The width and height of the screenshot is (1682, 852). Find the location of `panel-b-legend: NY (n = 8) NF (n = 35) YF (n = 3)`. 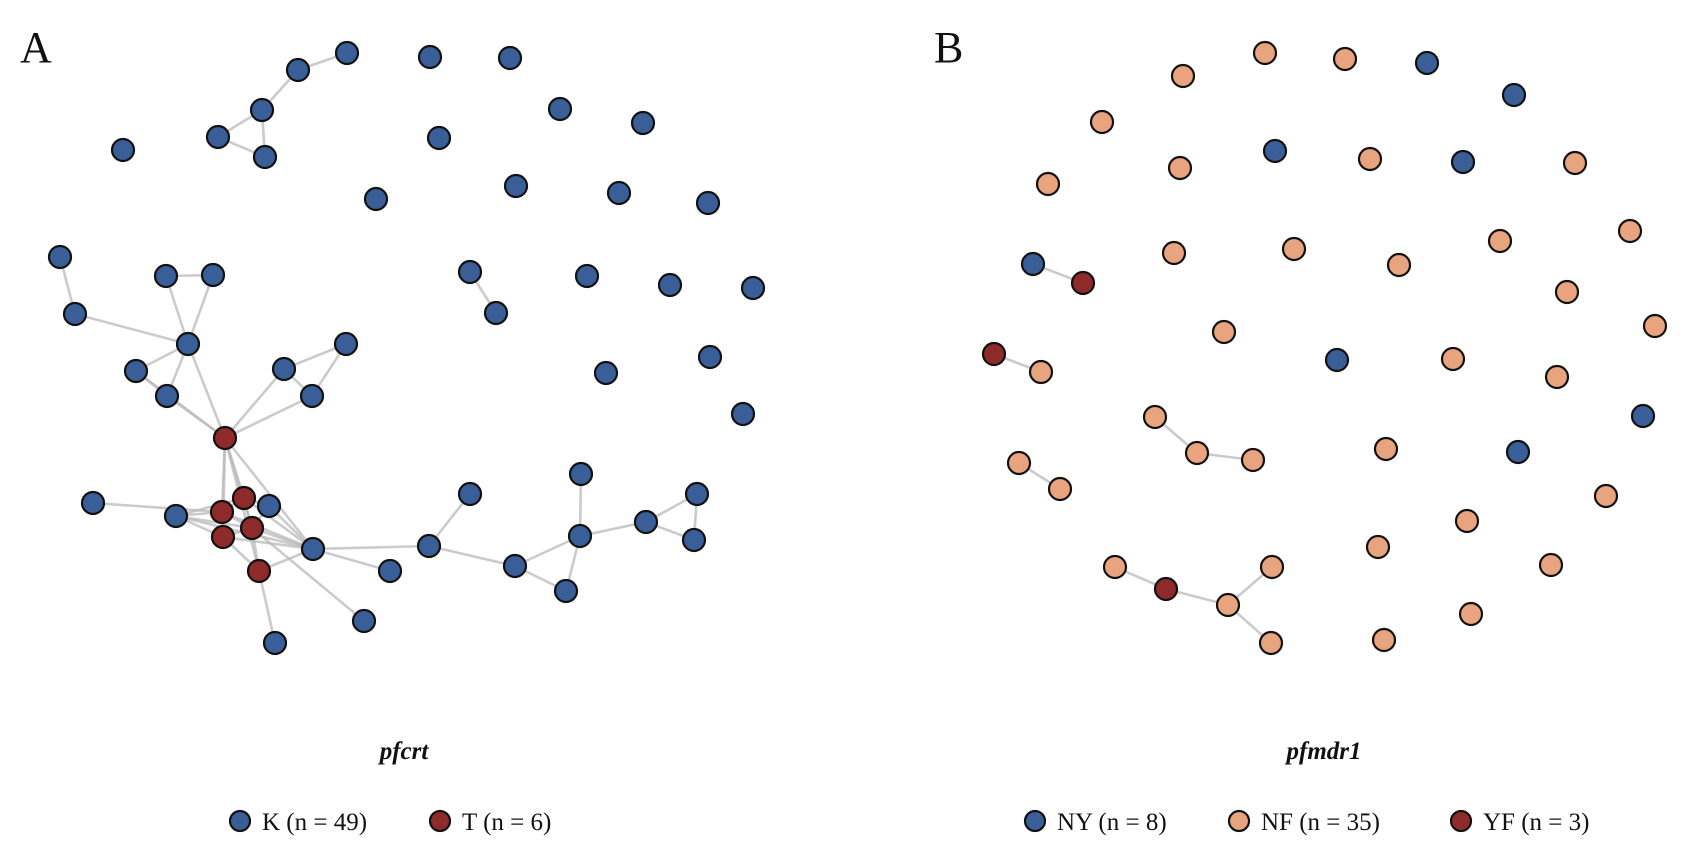

panel-b-legend: NY (n = 8) NF (n = 35) YF (n = 3) is located at coordinates (1306, 822).